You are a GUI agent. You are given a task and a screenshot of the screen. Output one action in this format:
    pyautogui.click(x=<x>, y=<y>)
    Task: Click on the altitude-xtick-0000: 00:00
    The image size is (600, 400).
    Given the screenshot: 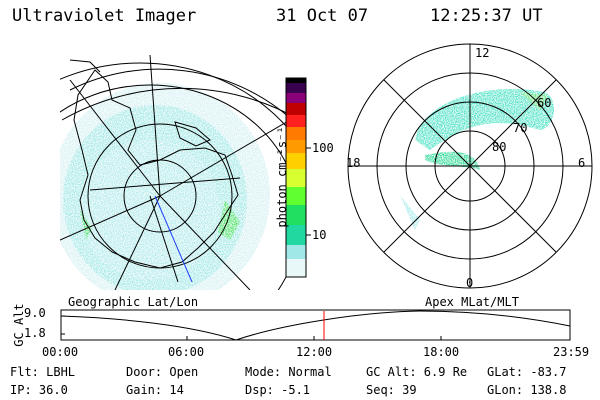 What is the action you would take?
    pyautogui.click(x=60, y=352)
    